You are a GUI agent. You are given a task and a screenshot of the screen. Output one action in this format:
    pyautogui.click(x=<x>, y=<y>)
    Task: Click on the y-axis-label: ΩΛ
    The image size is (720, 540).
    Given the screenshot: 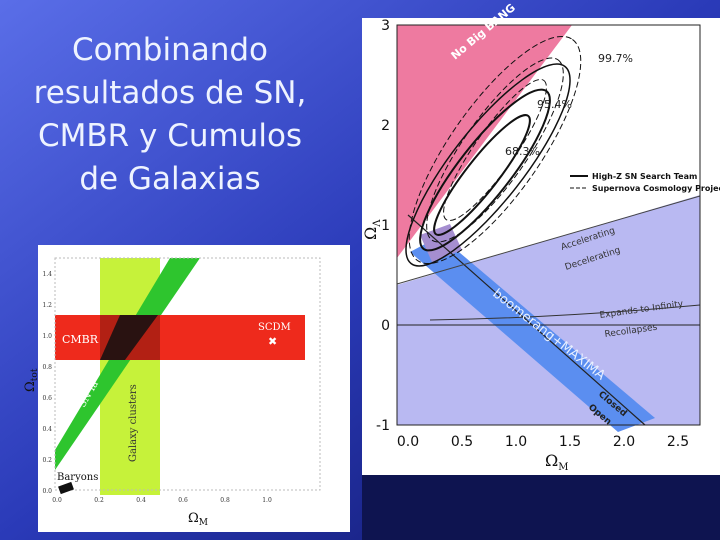 What is the action you would take?
    pyautogui.click(x=372, y=229)
    